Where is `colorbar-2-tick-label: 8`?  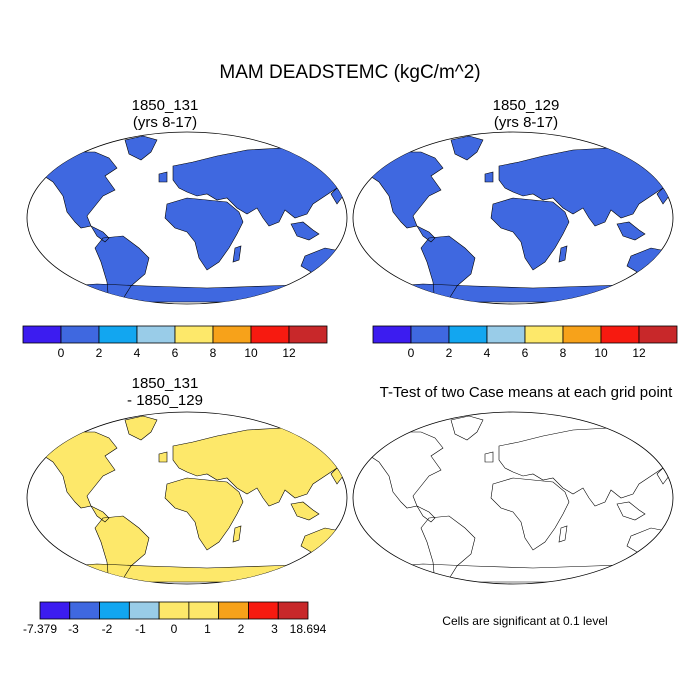
colorbar-2-tick-label: 8 is located at coordinates (563, 353).